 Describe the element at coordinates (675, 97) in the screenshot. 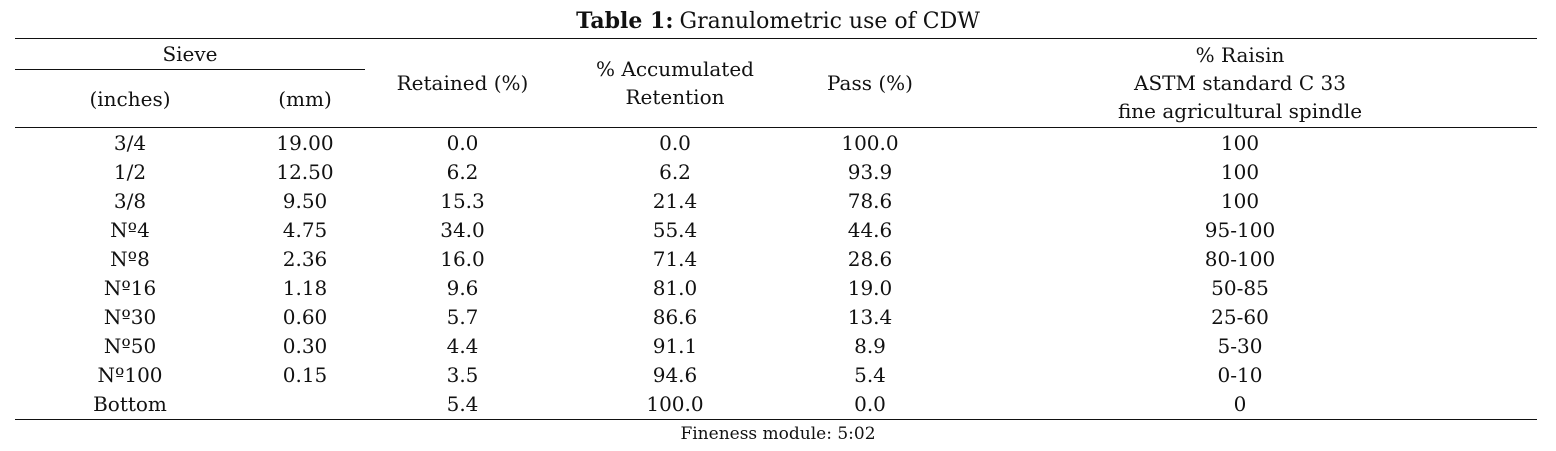

I see `header-accumulated-line-2: Retention` at that location.